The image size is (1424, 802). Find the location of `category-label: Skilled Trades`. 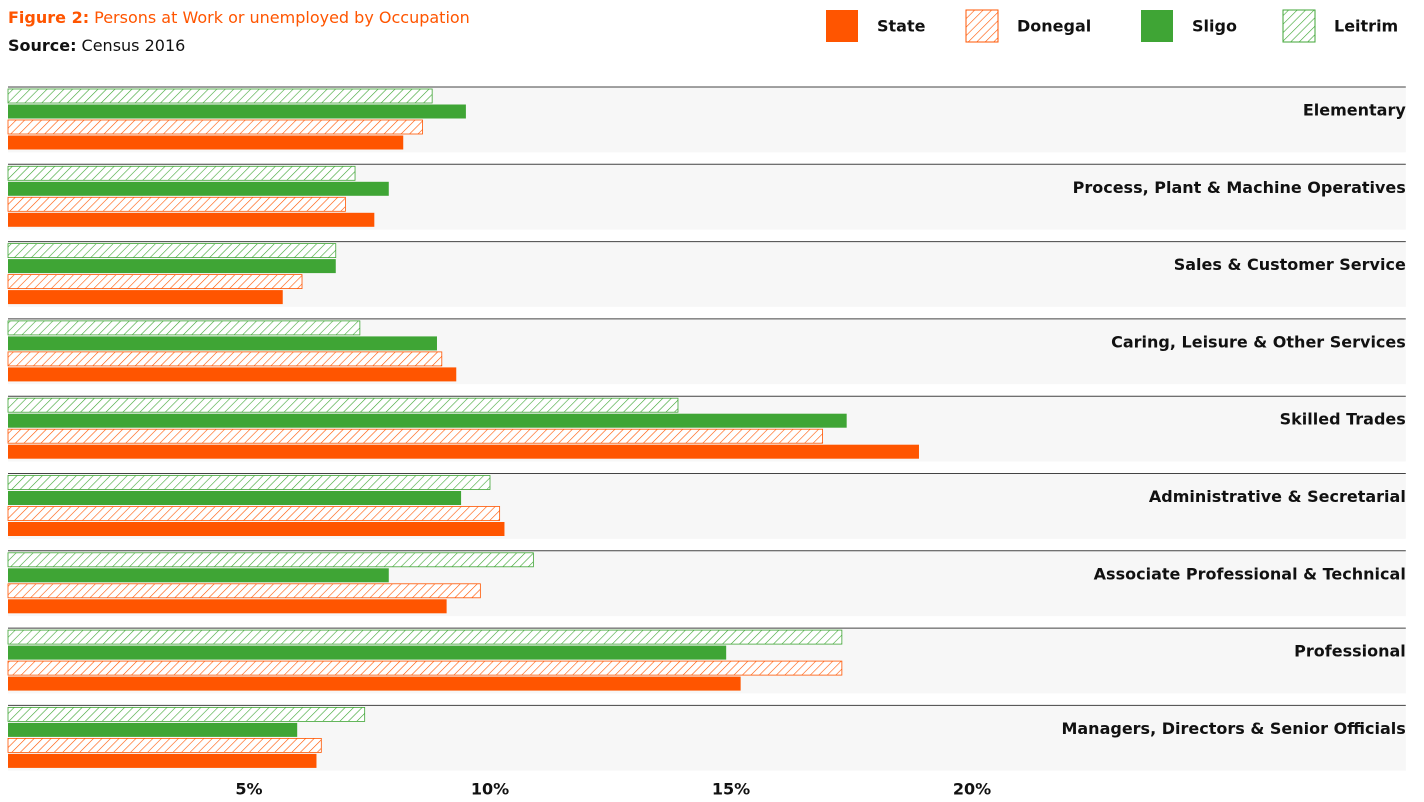

category-label: Skilled Trades is located at coordinates (1343, 419).